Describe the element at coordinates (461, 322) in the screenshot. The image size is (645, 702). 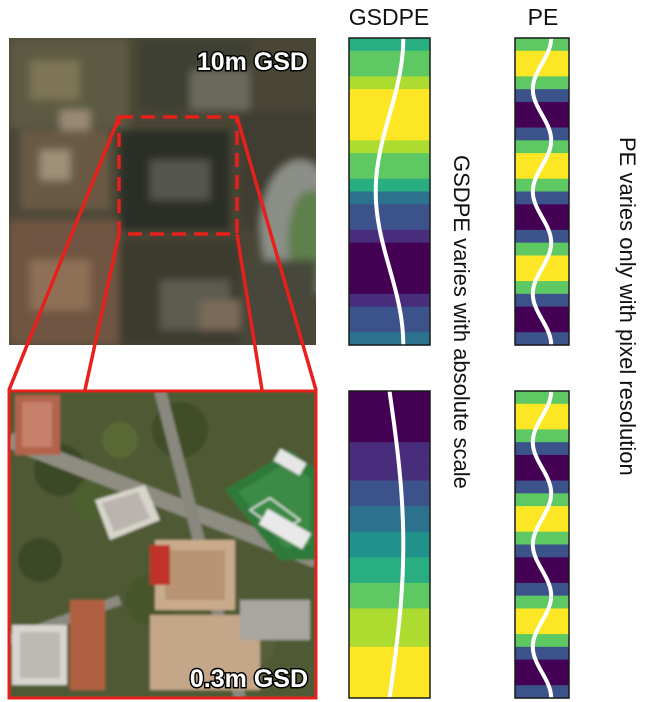
I see `gsdpe-side-label: GSDPE varies with absolute scale` at that location.